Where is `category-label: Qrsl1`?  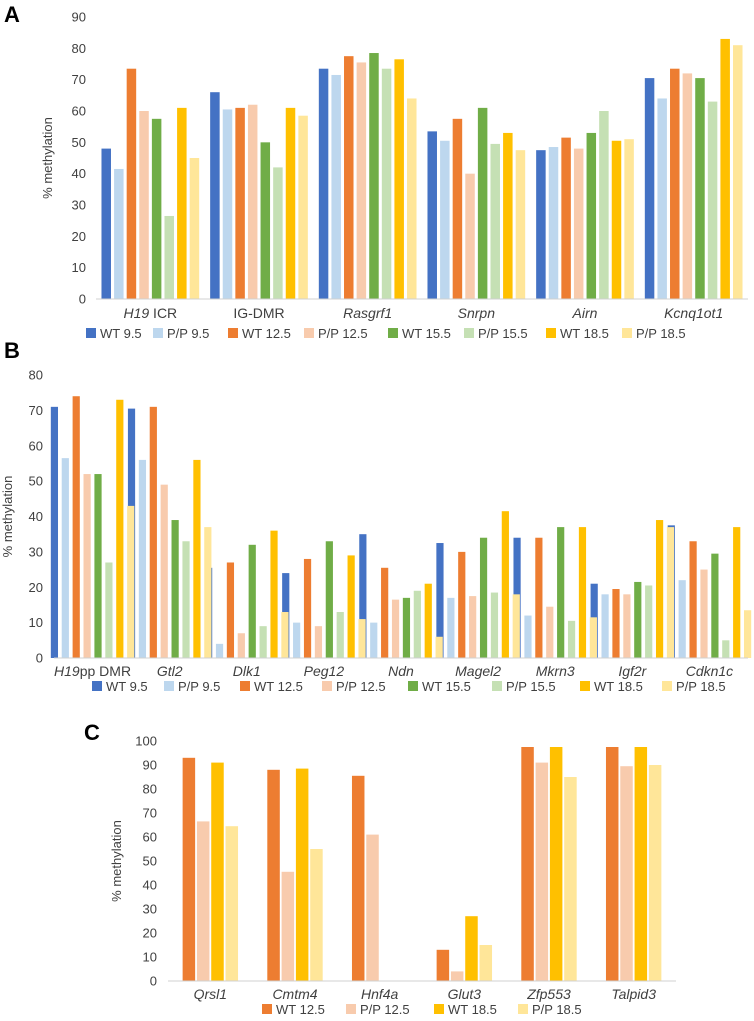 category-label: Qrsl1 is located at coordinates (210, 994).